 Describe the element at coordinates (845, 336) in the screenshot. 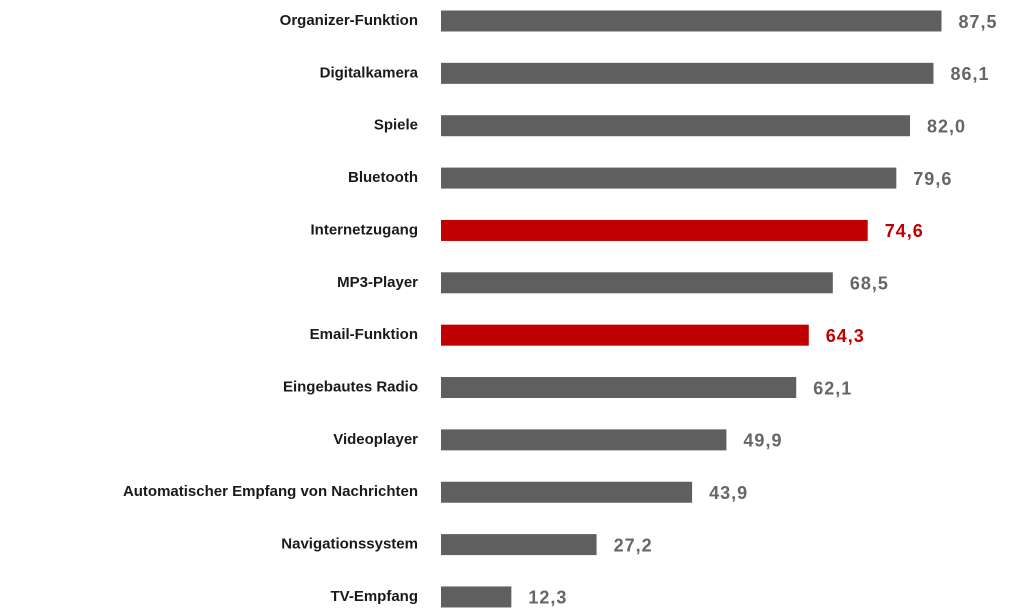

I see `value-label: 64,3` at that location.